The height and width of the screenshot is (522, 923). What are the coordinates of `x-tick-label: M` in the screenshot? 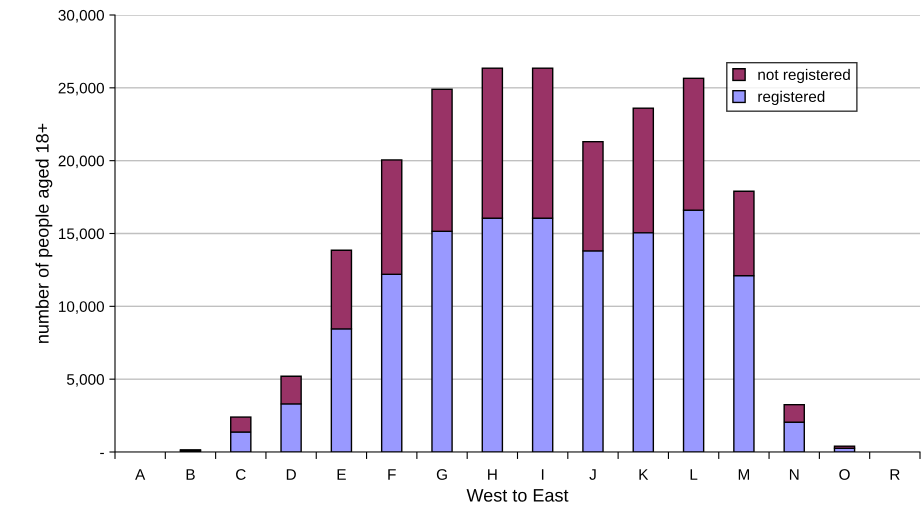 It's located at (744, 474).